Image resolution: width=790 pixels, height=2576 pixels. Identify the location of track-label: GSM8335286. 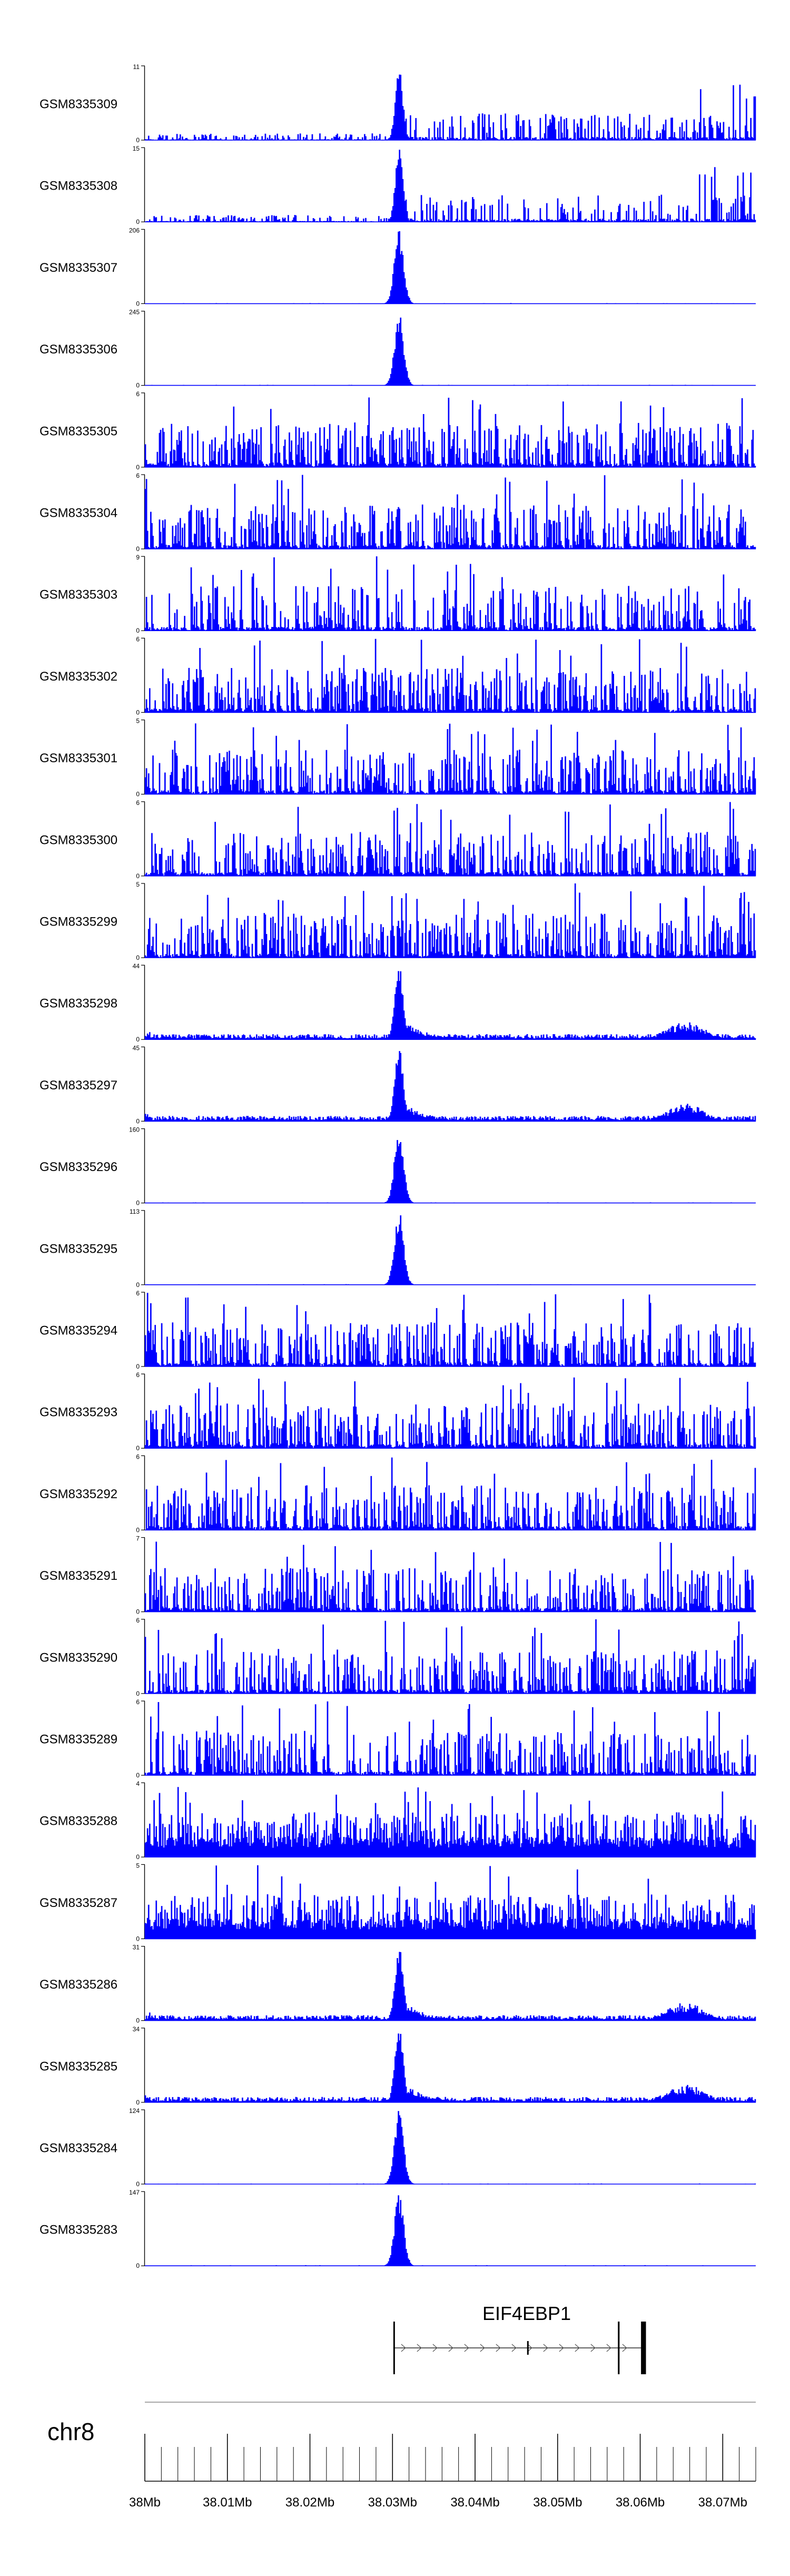
(78, 1985).